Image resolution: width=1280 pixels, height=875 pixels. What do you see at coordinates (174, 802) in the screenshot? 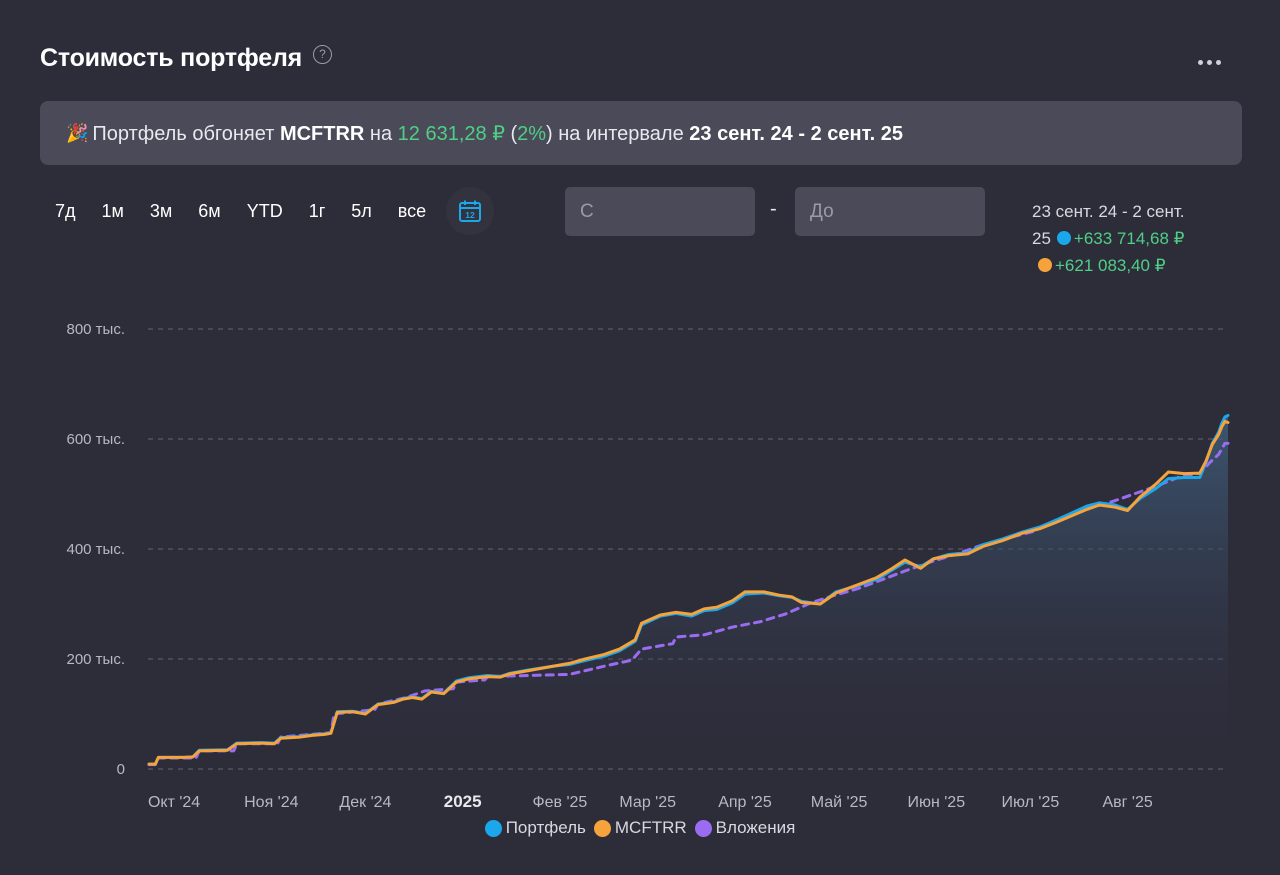
I see `x-tick-label: Окт '24` at bounding box center [174, 802].